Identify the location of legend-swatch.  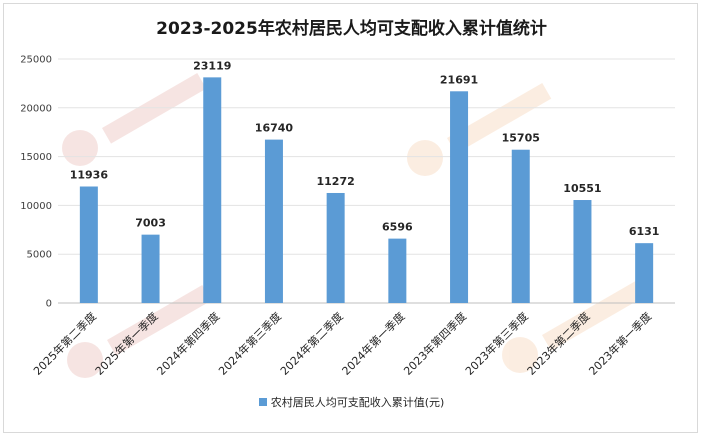
(262, 402).